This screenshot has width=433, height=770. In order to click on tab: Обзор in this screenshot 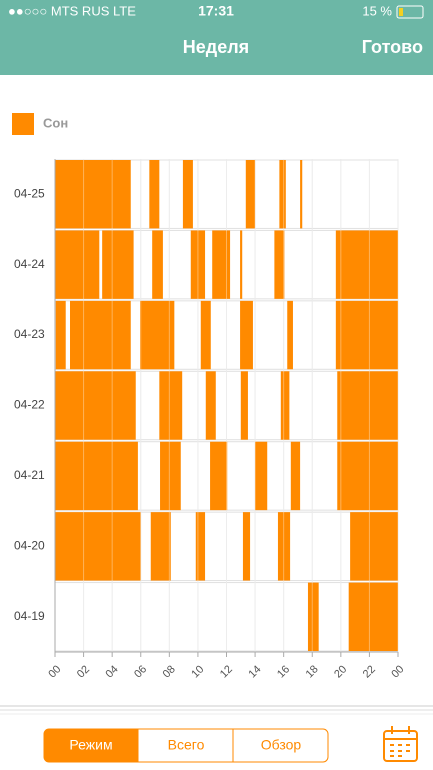, I will do `click(281, 745)`.